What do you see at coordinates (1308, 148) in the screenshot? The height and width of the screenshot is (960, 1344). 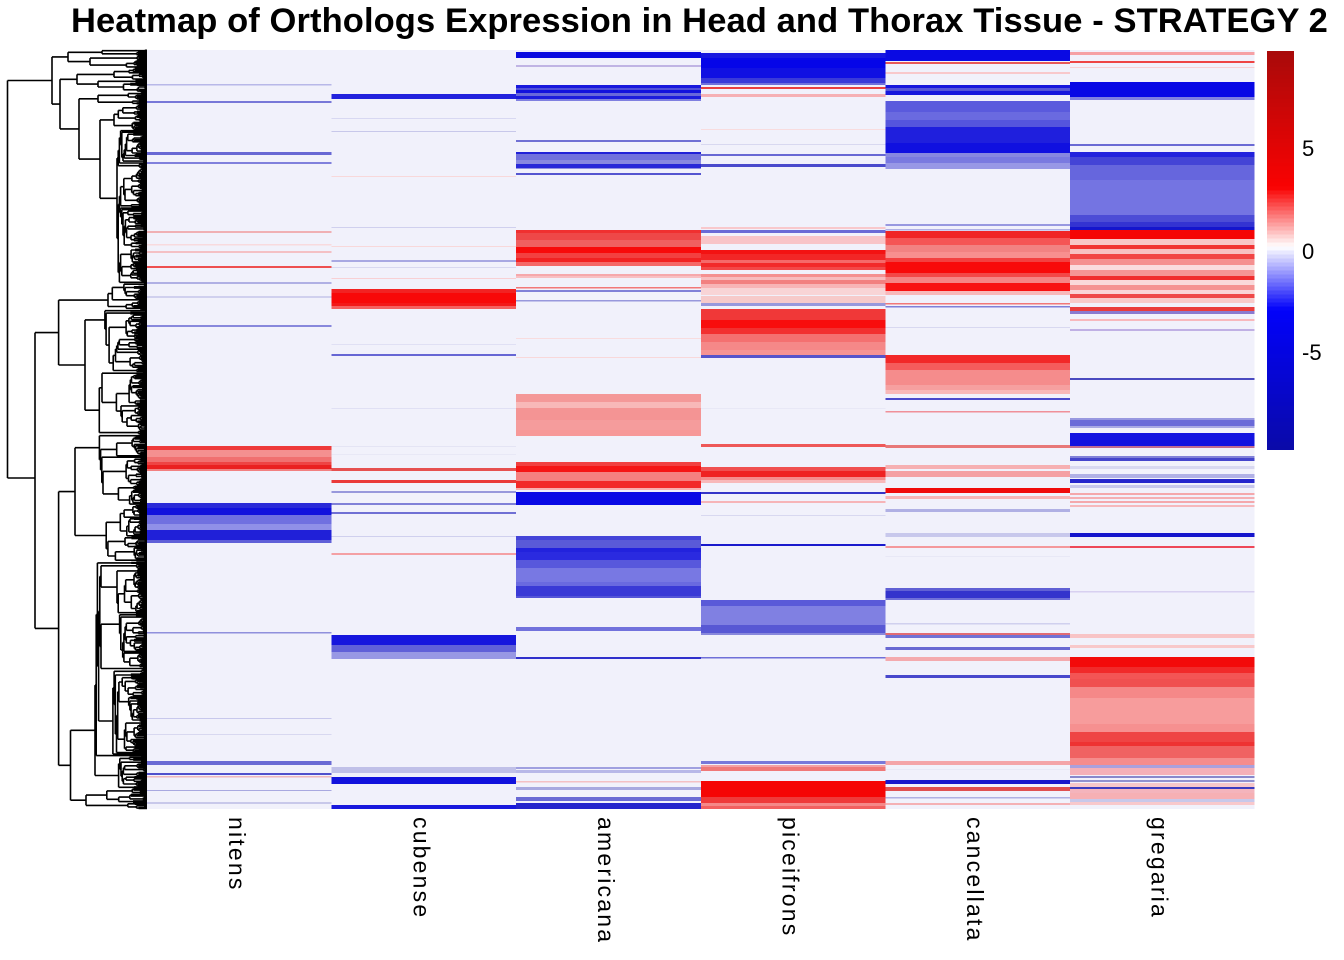 I see `svg-text: 5` at bounding box center [1308, 148].